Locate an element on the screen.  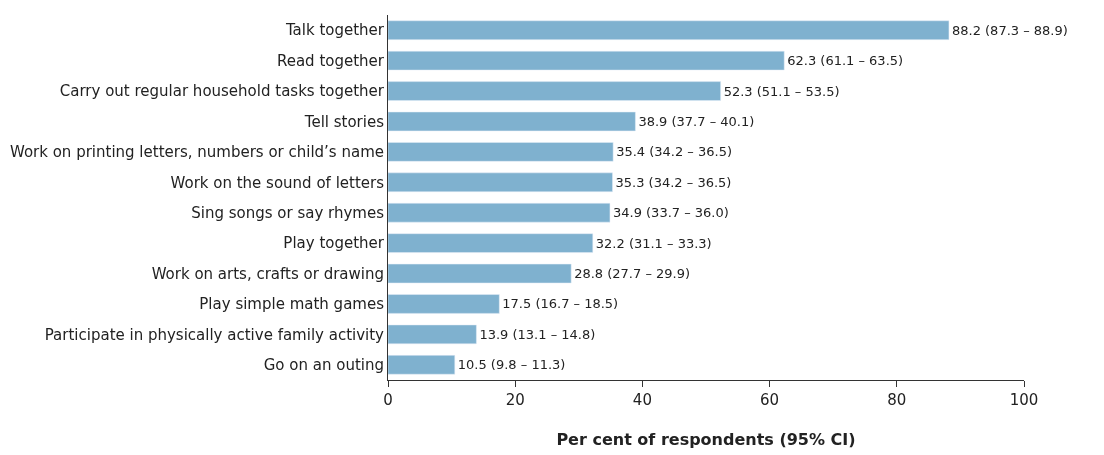
y-tick-label: Play together is located at coordinates (334, 243).